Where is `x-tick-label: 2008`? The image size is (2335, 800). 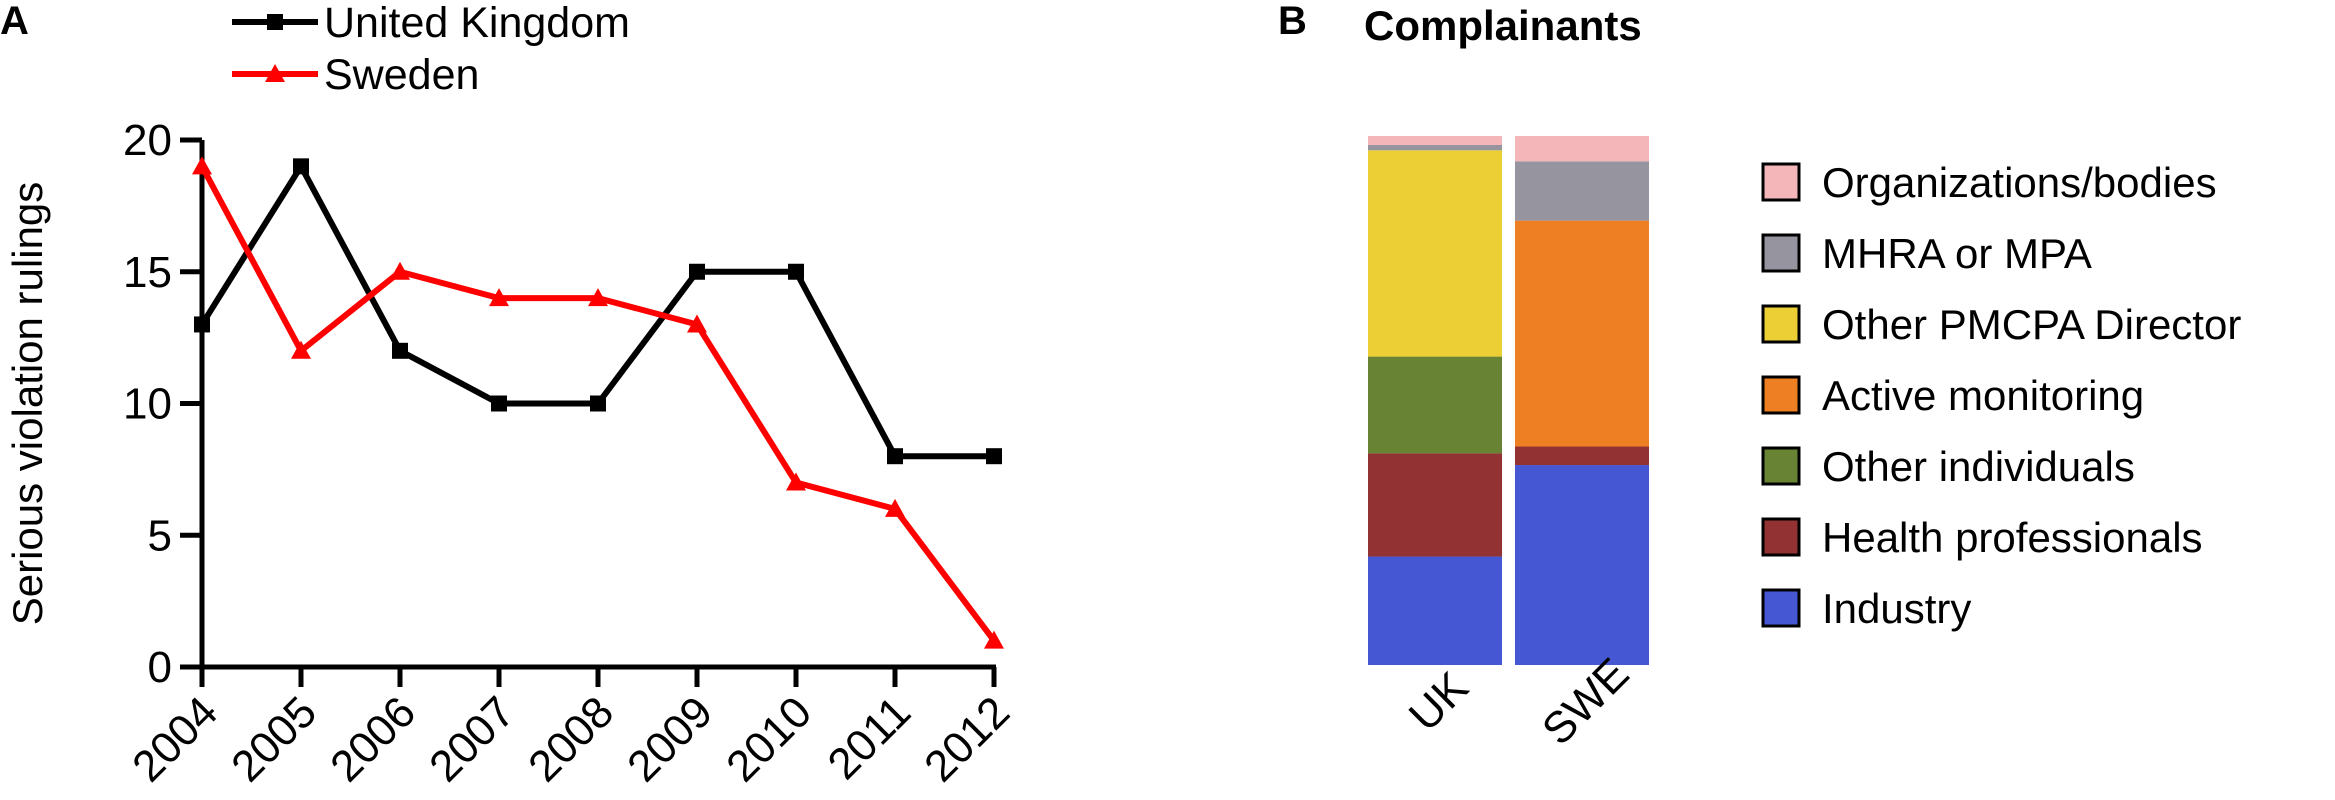 x-tick-label: 2008 is located at coordinates (571, 739).